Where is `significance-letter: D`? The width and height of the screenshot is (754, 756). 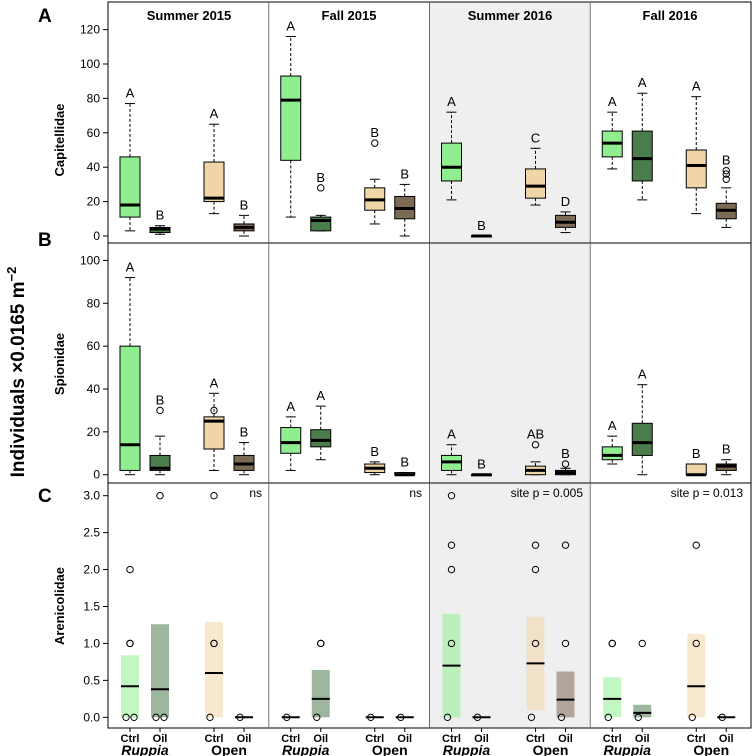
significance-letter: D is located at coordinates (565, 201).